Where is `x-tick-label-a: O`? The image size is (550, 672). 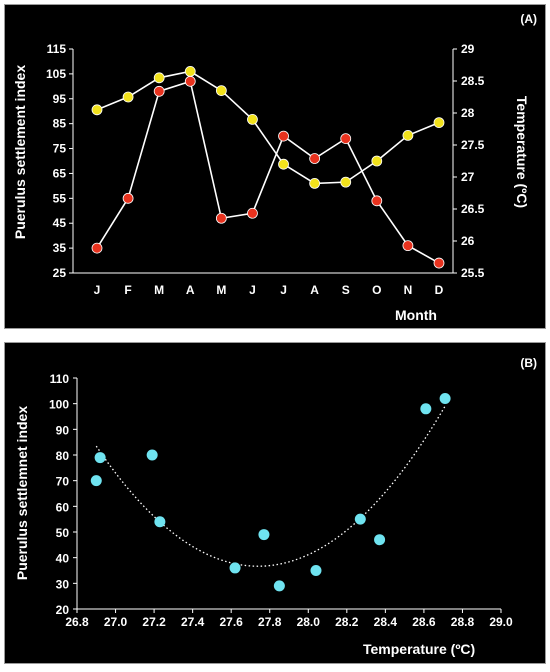
x-tick-label-a: O is located at coordinates (376, 290).